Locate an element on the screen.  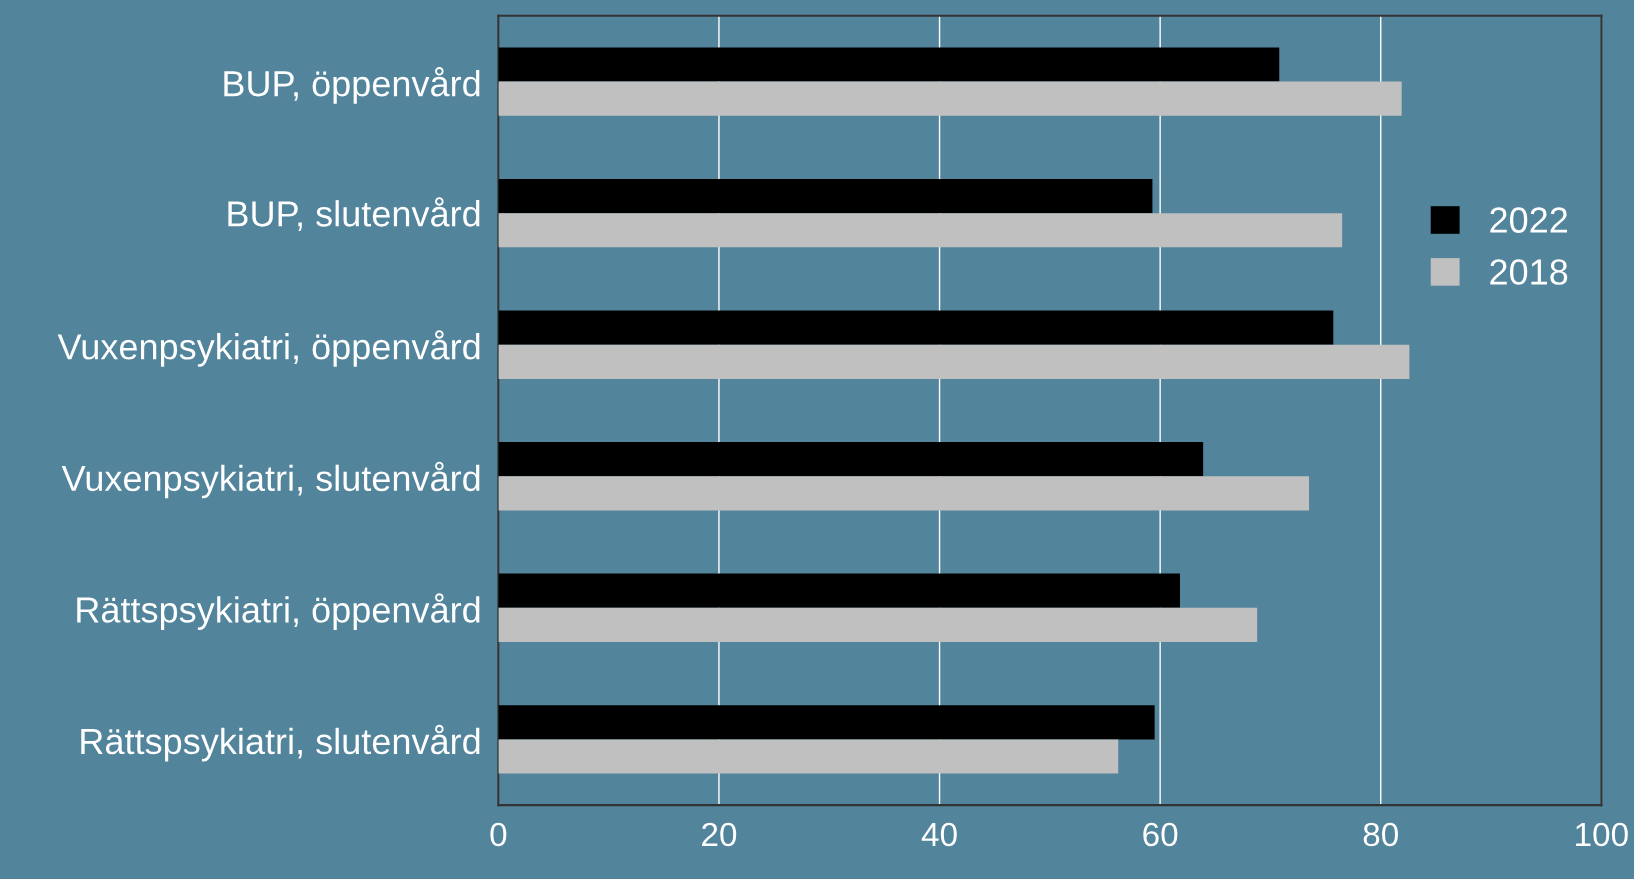
x-tick-label: 0 is located at coordinates (498, 834).